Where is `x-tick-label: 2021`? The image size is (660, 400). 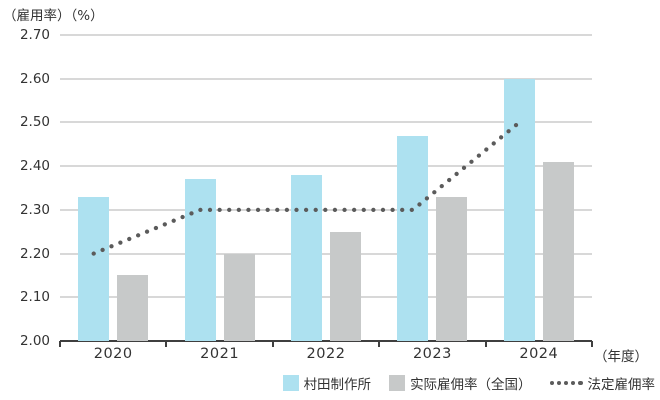
x-tick-label: 2021 is located at coordinates (220, 354).